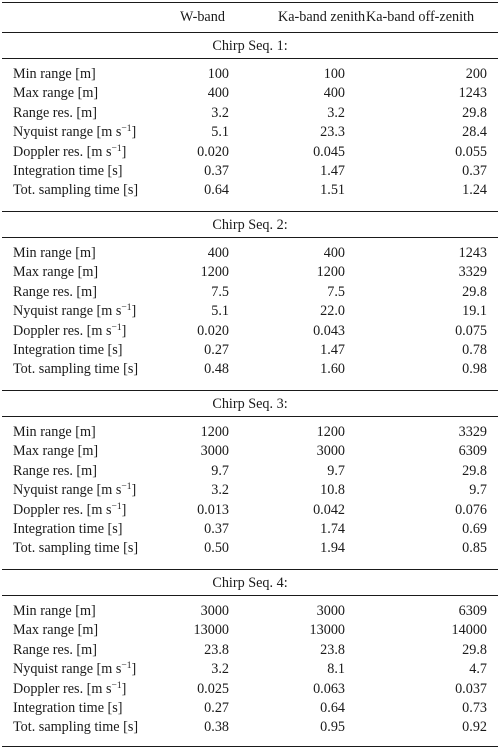 The height and width of the screenshot is (749, 500). What do you see at coordinates (56, 630) in the screenshot?
I see `row-label-text: Max range [m]` at bounding box center [56, 630].